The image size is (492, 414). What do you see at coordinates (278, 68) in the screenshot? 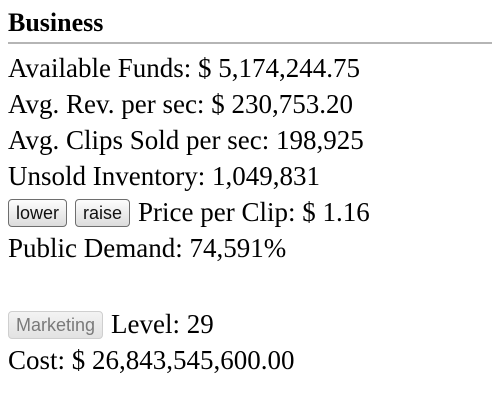
I see `available-funds-value: $ 5,174,244.75` at bounding box center [278, 68].